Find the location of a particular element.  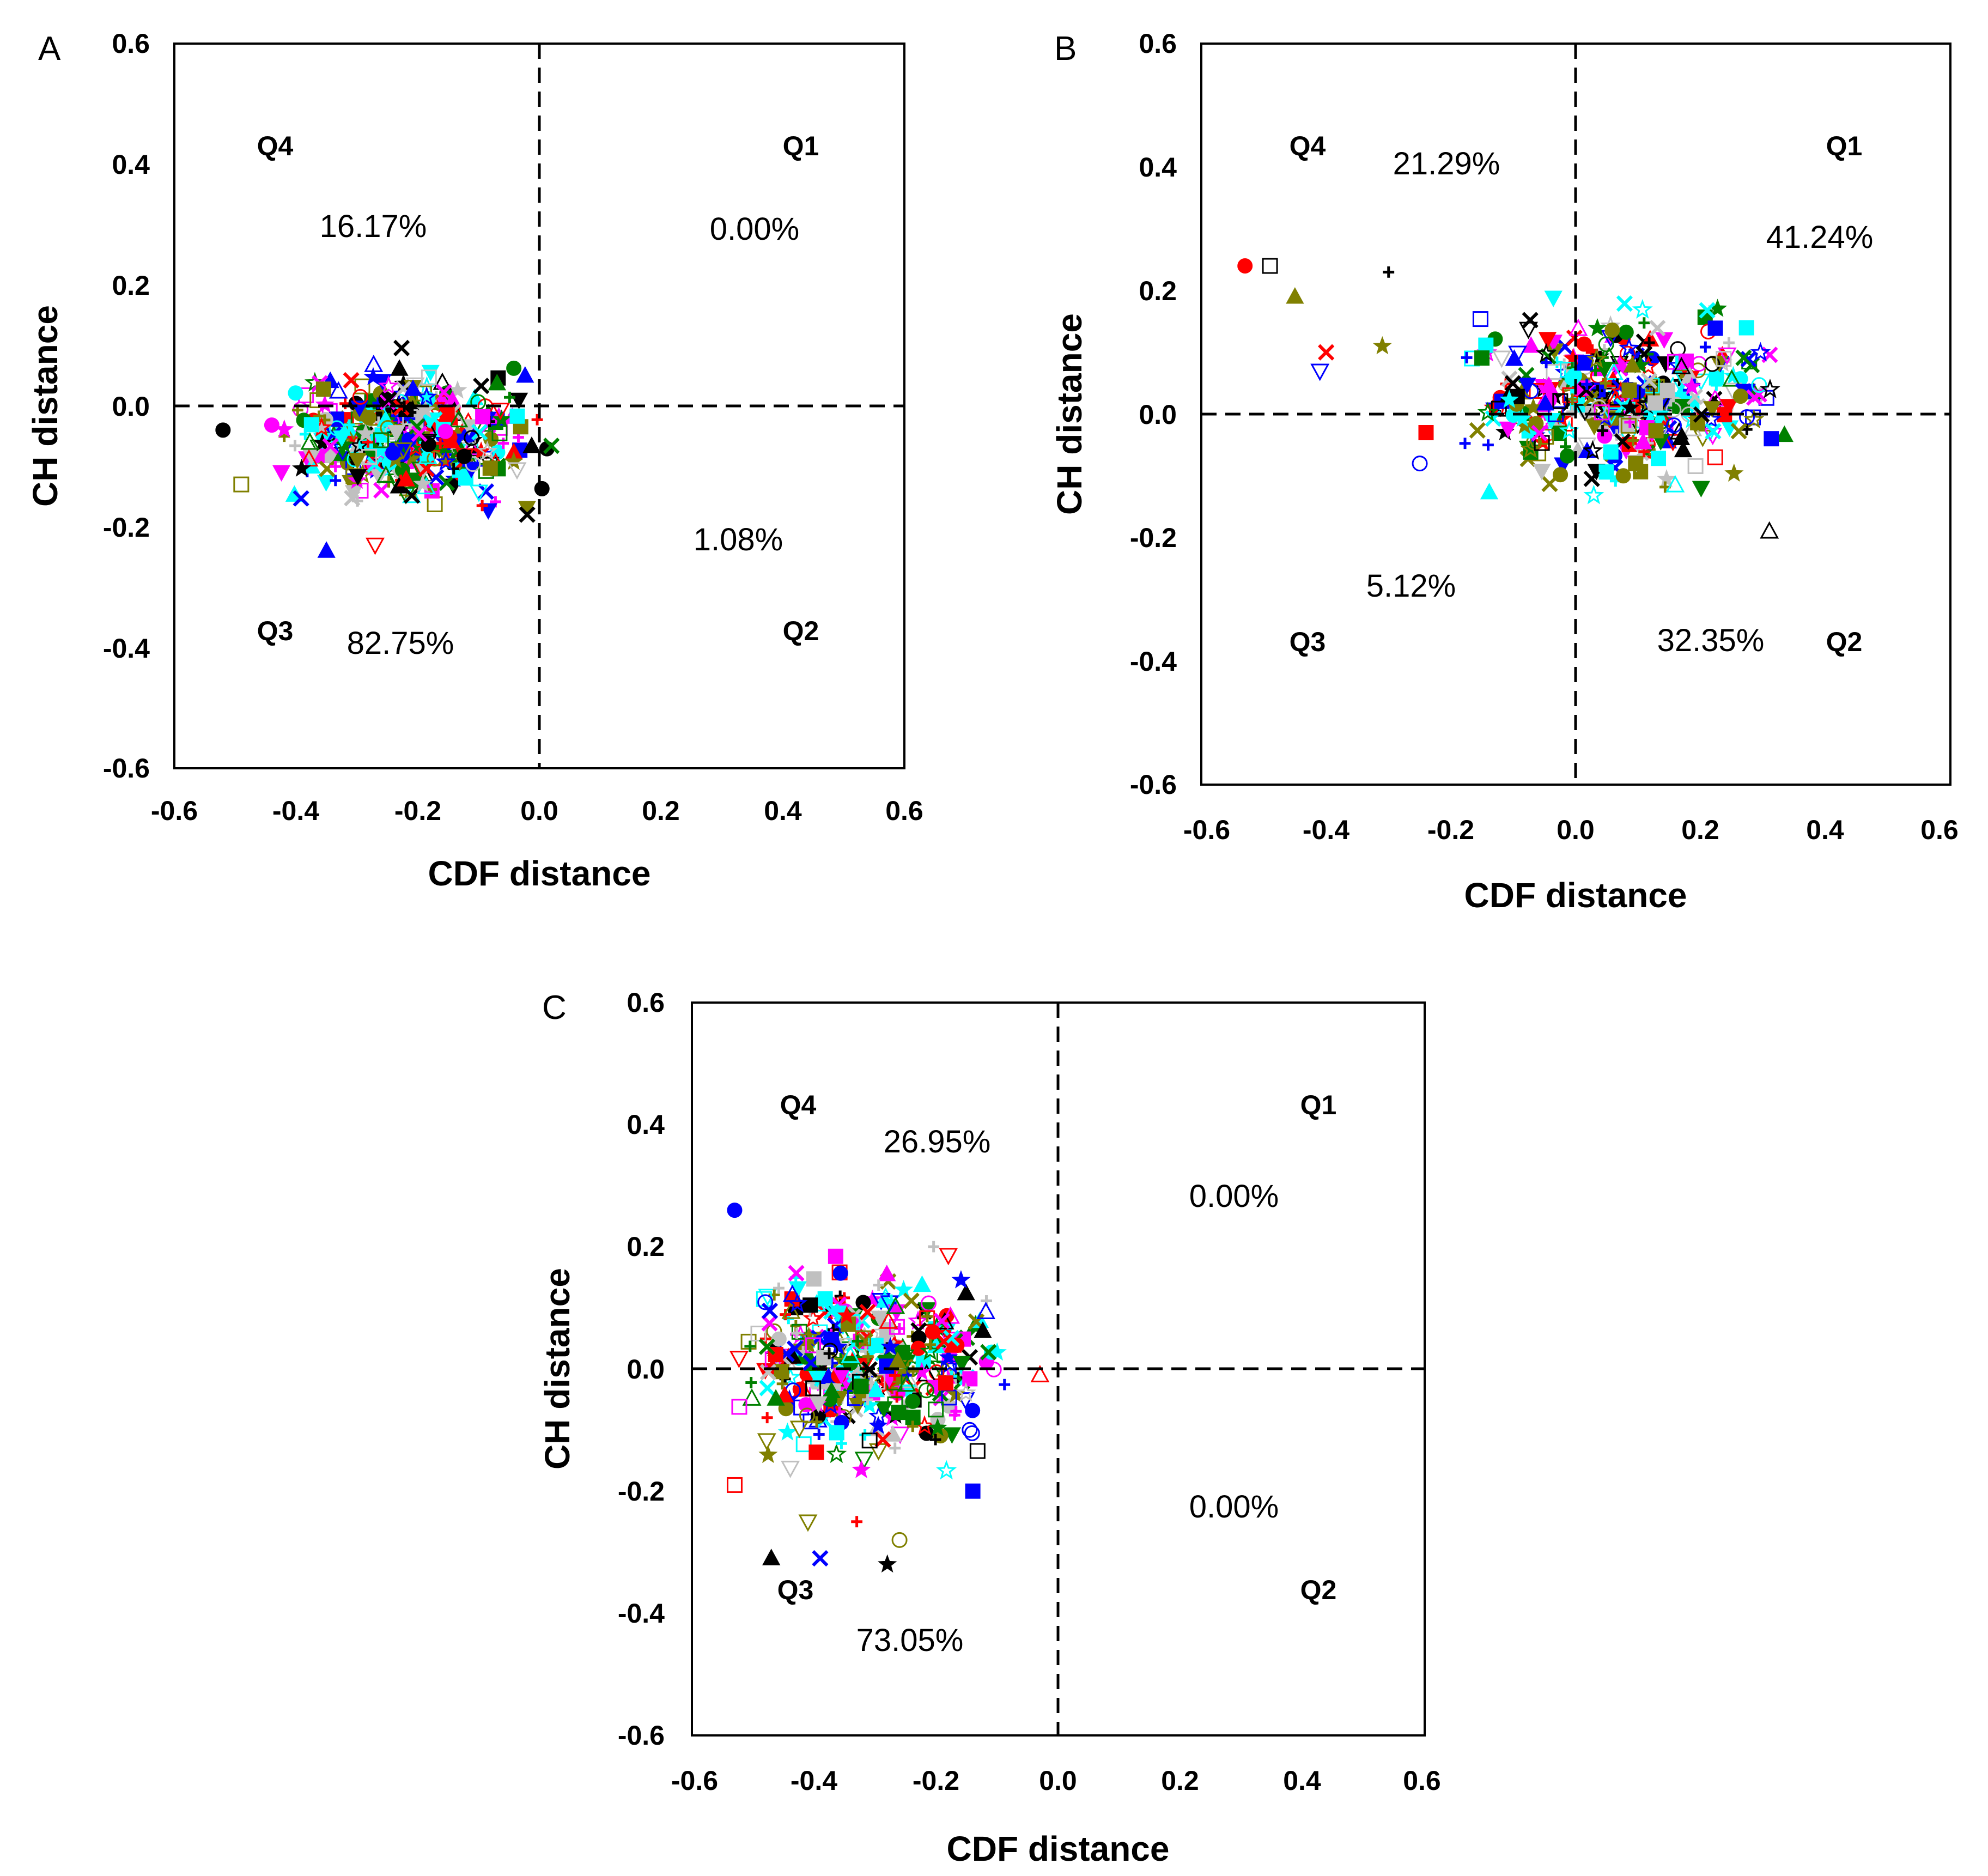

panel-a-y-axis-label: CH distance is located at coordinates (45, 406).